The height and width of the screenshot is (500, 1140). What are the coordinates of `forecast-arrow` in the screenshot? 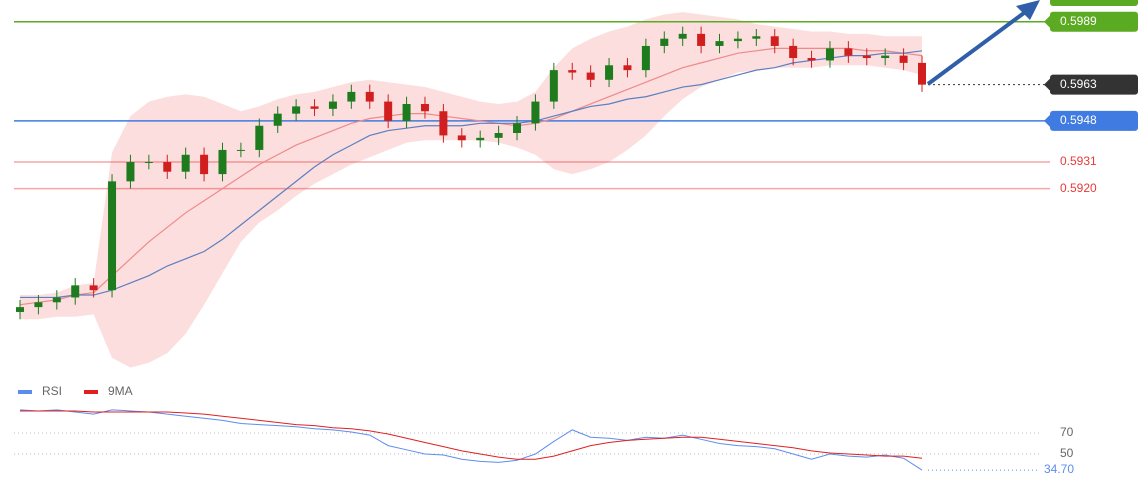 It's located at (983, 43).